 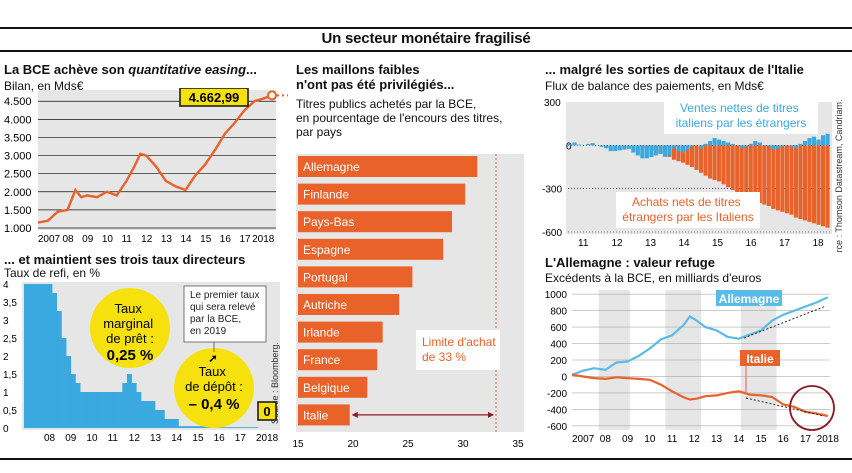 I want to click on maillons-bar-label: Irlande, so click(x=321, y=333).